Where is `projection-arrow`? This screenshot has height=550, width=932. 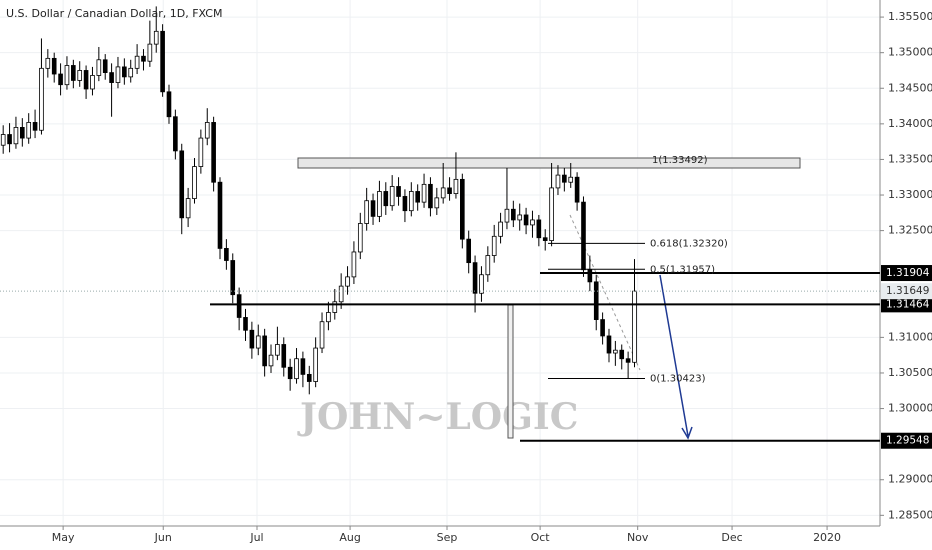 projection-arrow is located at coordinates (674, 355).